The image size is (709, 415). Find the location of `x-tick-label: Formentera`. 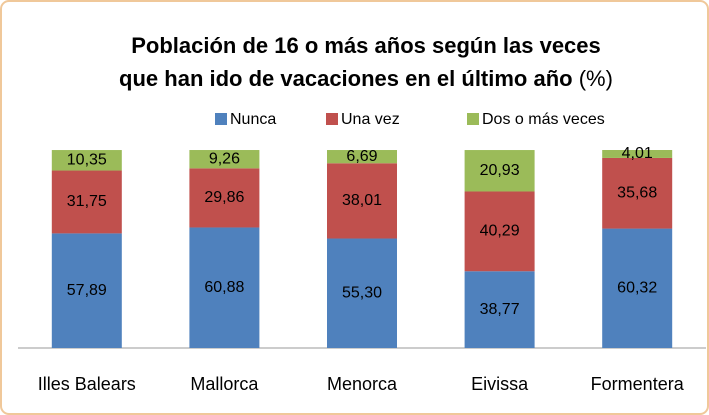

x-tick-label: Formentera is located at coordinates (638, 384).